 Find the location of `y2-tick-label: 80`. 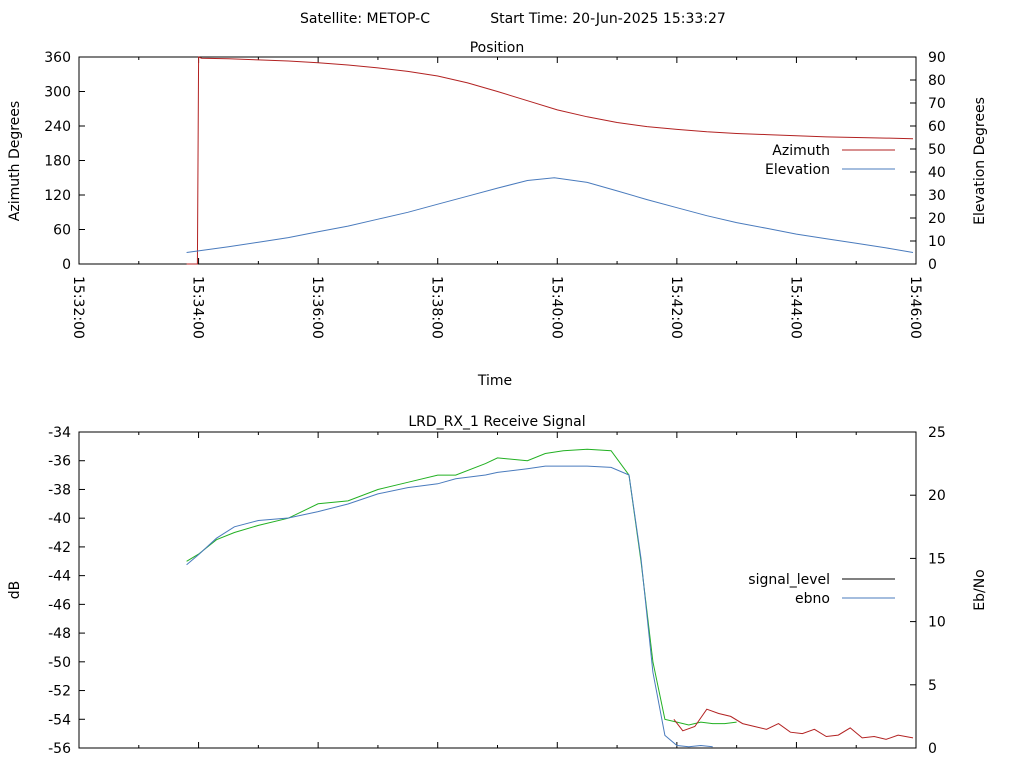

y2-tick-label: 80 is located at coordinates (937, 81).